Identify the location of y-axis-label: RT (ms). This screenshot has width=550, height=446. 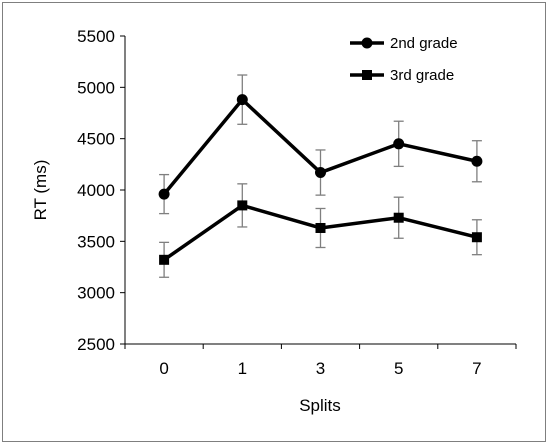
(40, 190).